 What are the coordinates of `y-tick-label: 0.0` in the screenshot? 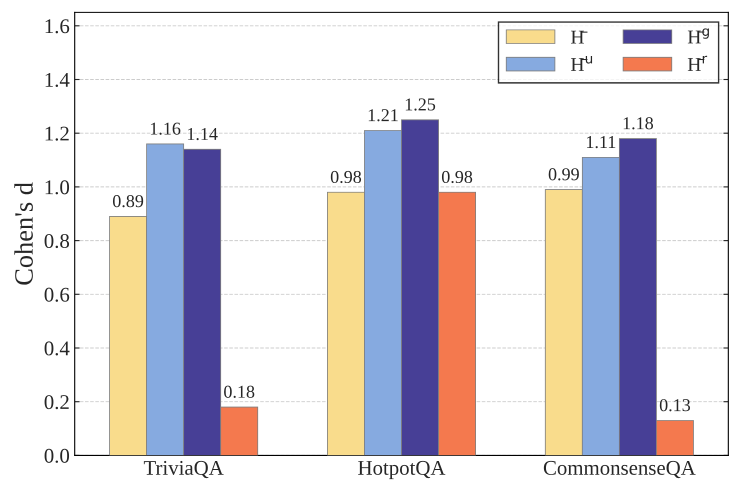 It's located at (57, 455).